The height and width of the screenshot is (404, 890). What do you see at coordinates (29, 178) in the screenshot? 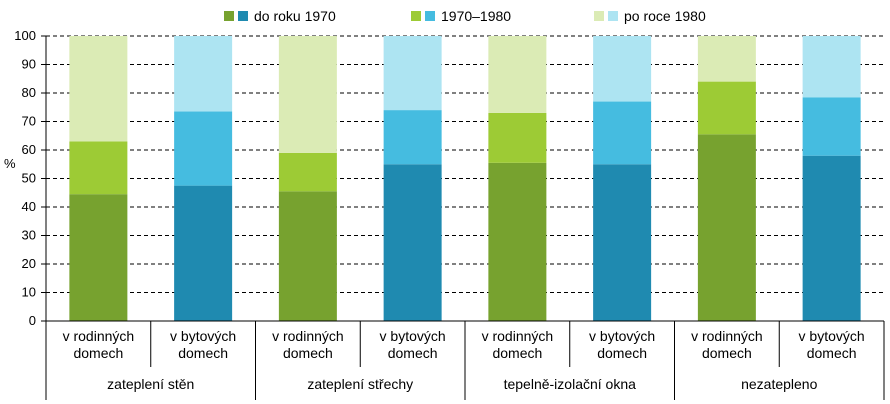
I see `y-tick-label: 50` at bounding box center [29, 178].